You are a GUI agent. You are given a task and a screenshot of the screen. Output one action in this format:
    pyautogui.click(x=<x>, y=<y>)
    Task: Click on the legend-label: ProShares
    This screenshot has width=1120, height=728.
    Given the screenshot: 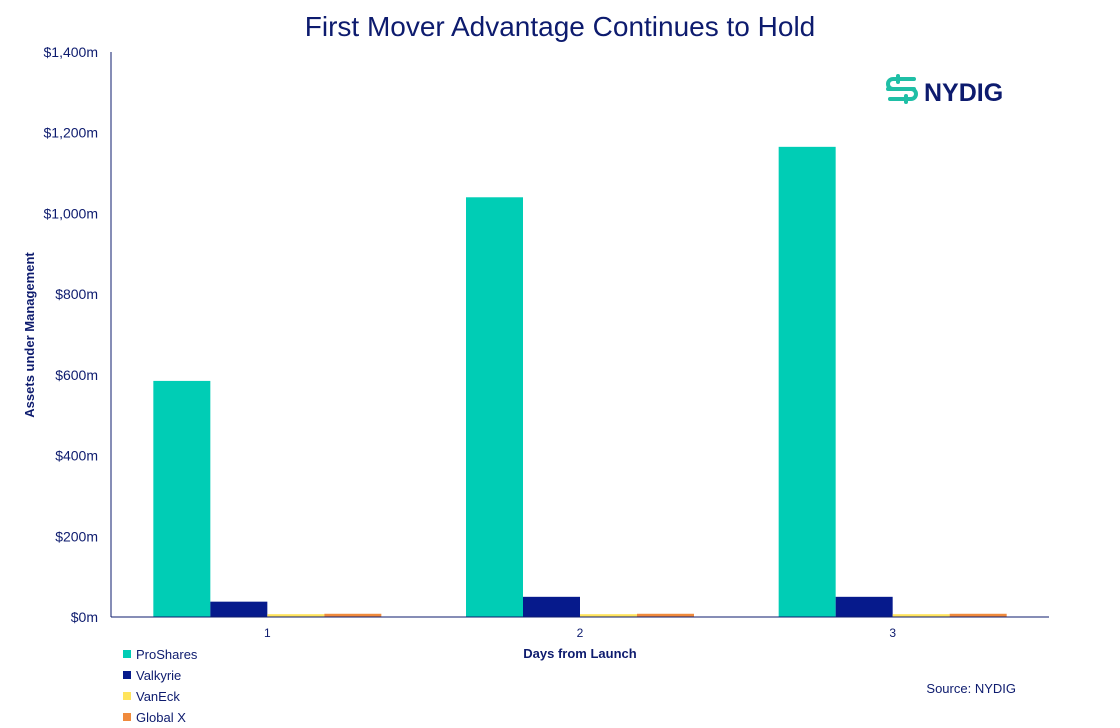 What is the action you would take?
    pyautogui.click(x=167, y=654)
    